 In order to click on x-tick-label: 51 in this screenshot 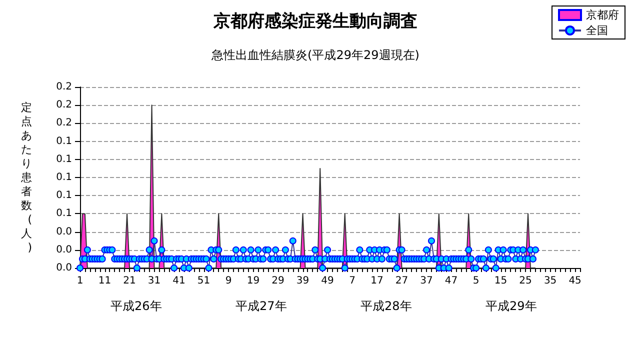, I will do `click(203, 281)`.